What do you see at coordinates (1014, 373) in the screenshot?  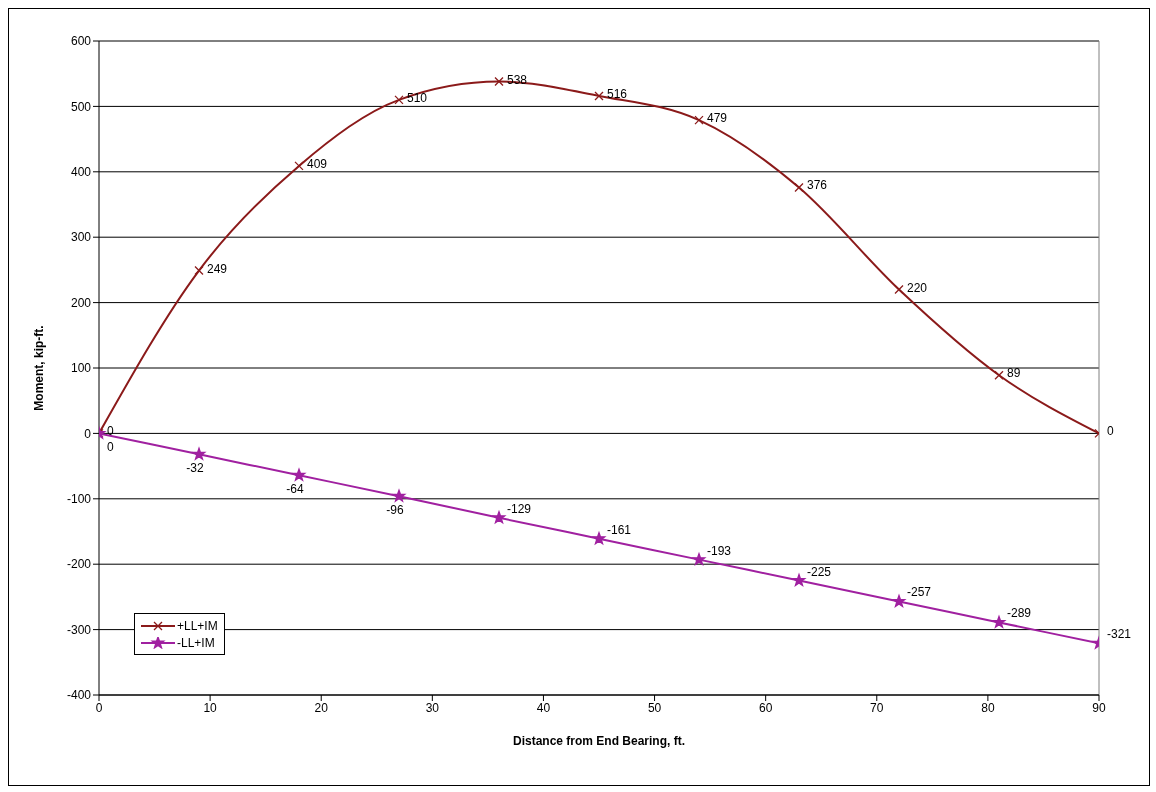 I see `data-label: 89` at bounding box center [1014, 373].